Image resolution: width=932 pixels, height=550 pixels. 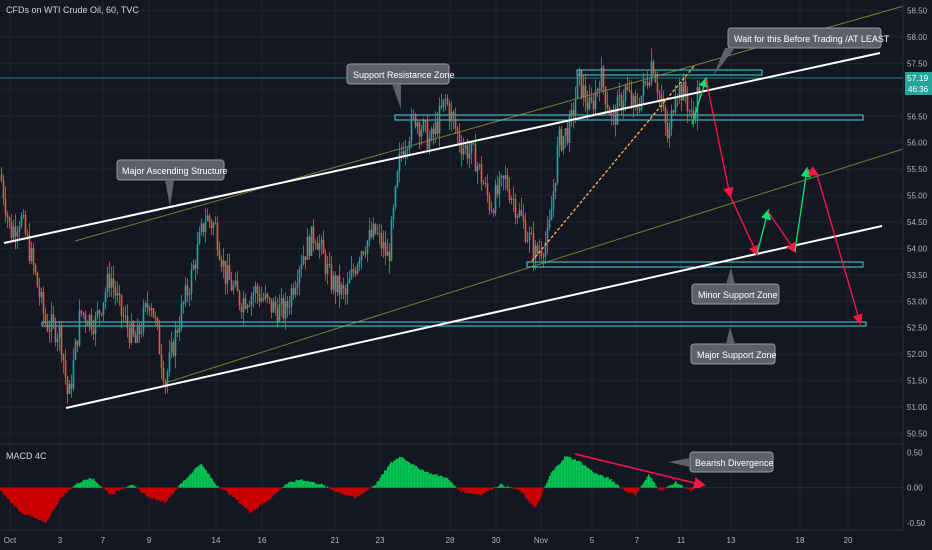 I want to click on callout-major-support: Major Support Zone, so click(x=733, y=346).